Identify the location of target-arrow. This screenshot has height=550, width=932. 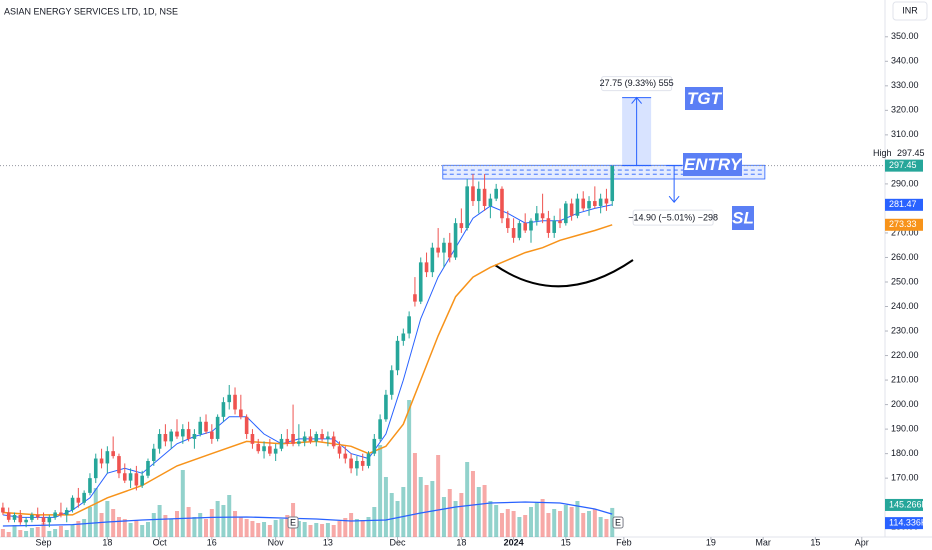
(637, 131).